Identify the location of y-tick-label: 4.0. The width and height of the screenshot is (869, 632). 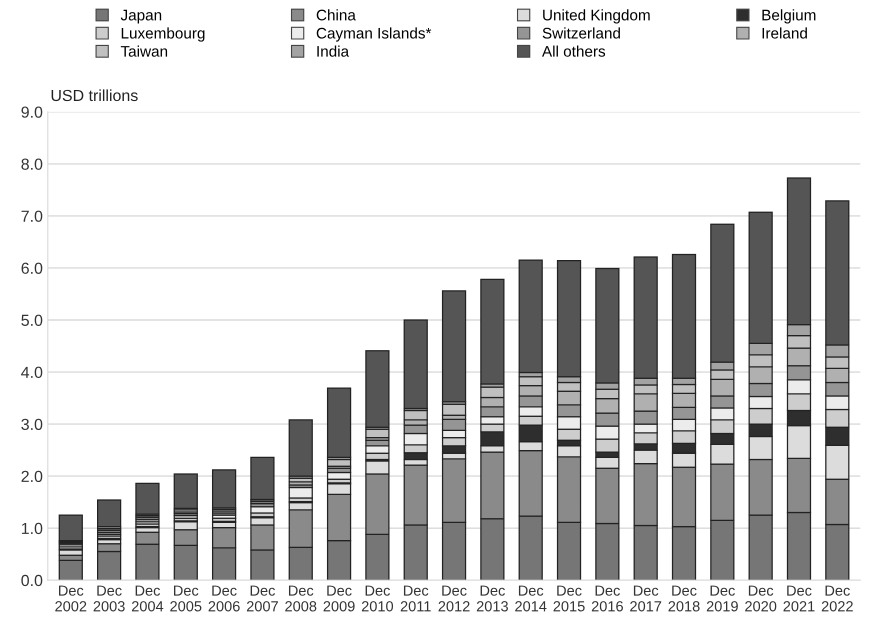
(31, 372).